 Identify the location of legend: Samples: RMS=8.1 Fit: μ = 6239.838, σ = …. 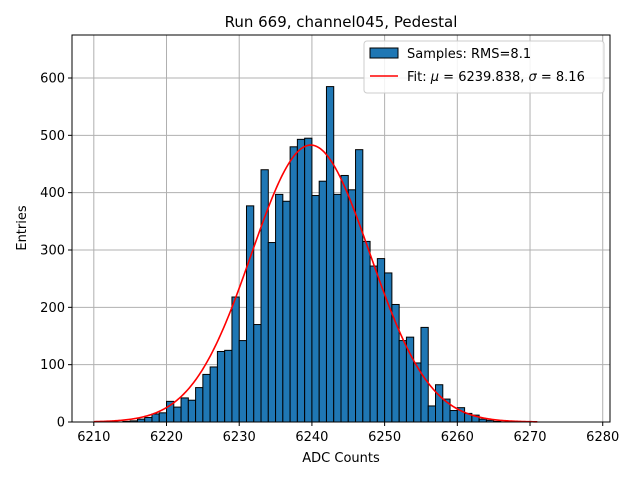
(484, 67).